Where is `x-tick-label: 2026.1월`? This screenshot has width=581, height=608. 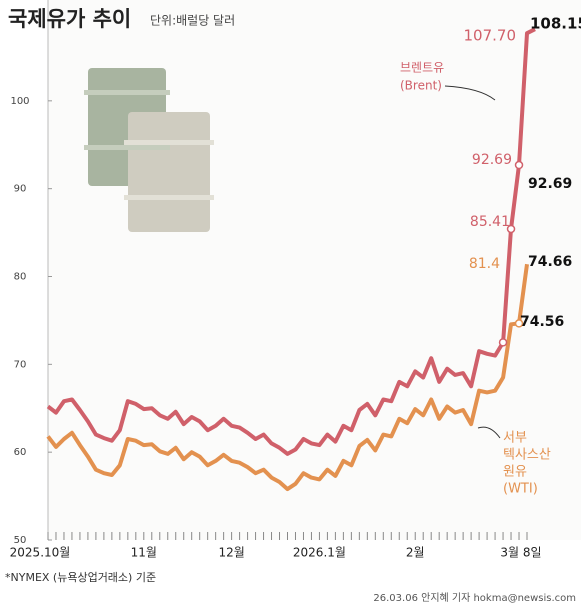
x-tick-label: 2026.1월 is located at coordinates (319, 553).